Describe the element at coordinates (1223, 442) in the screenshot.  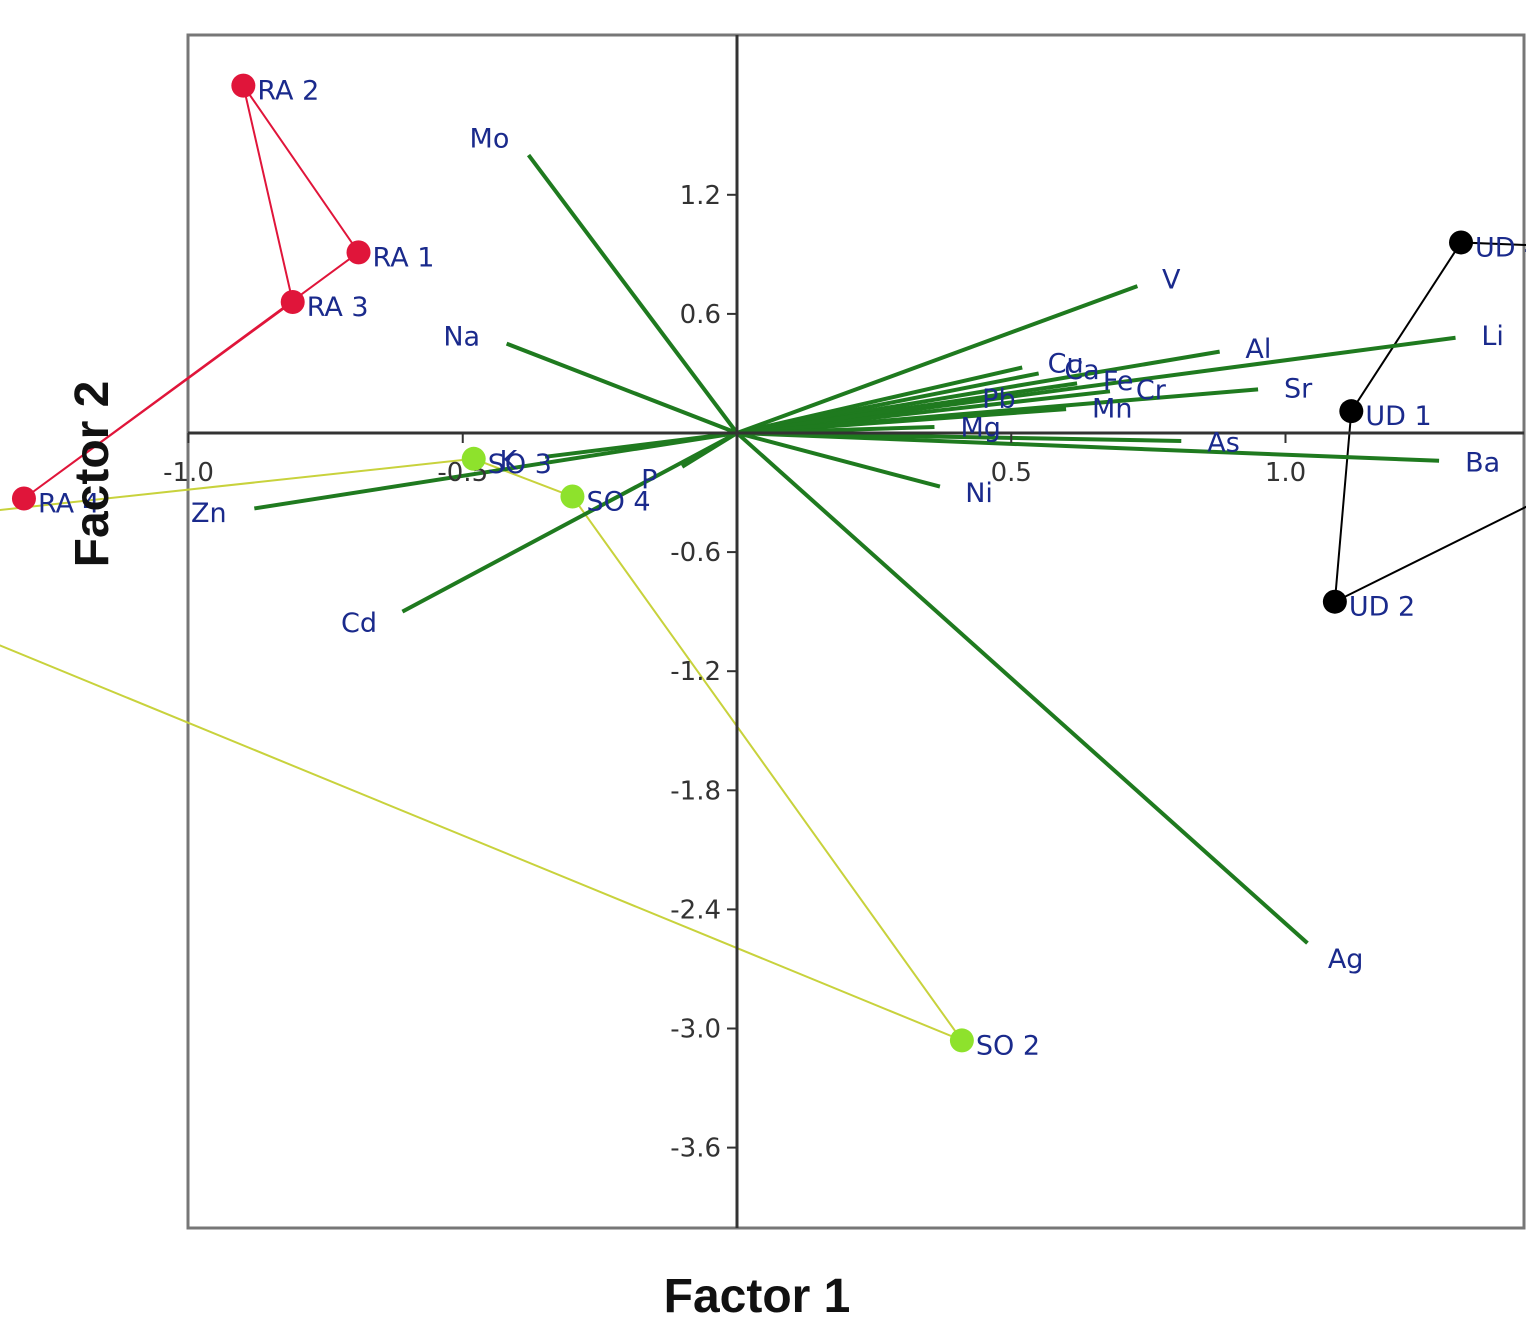
I see `loading-label-as: As` at that location.